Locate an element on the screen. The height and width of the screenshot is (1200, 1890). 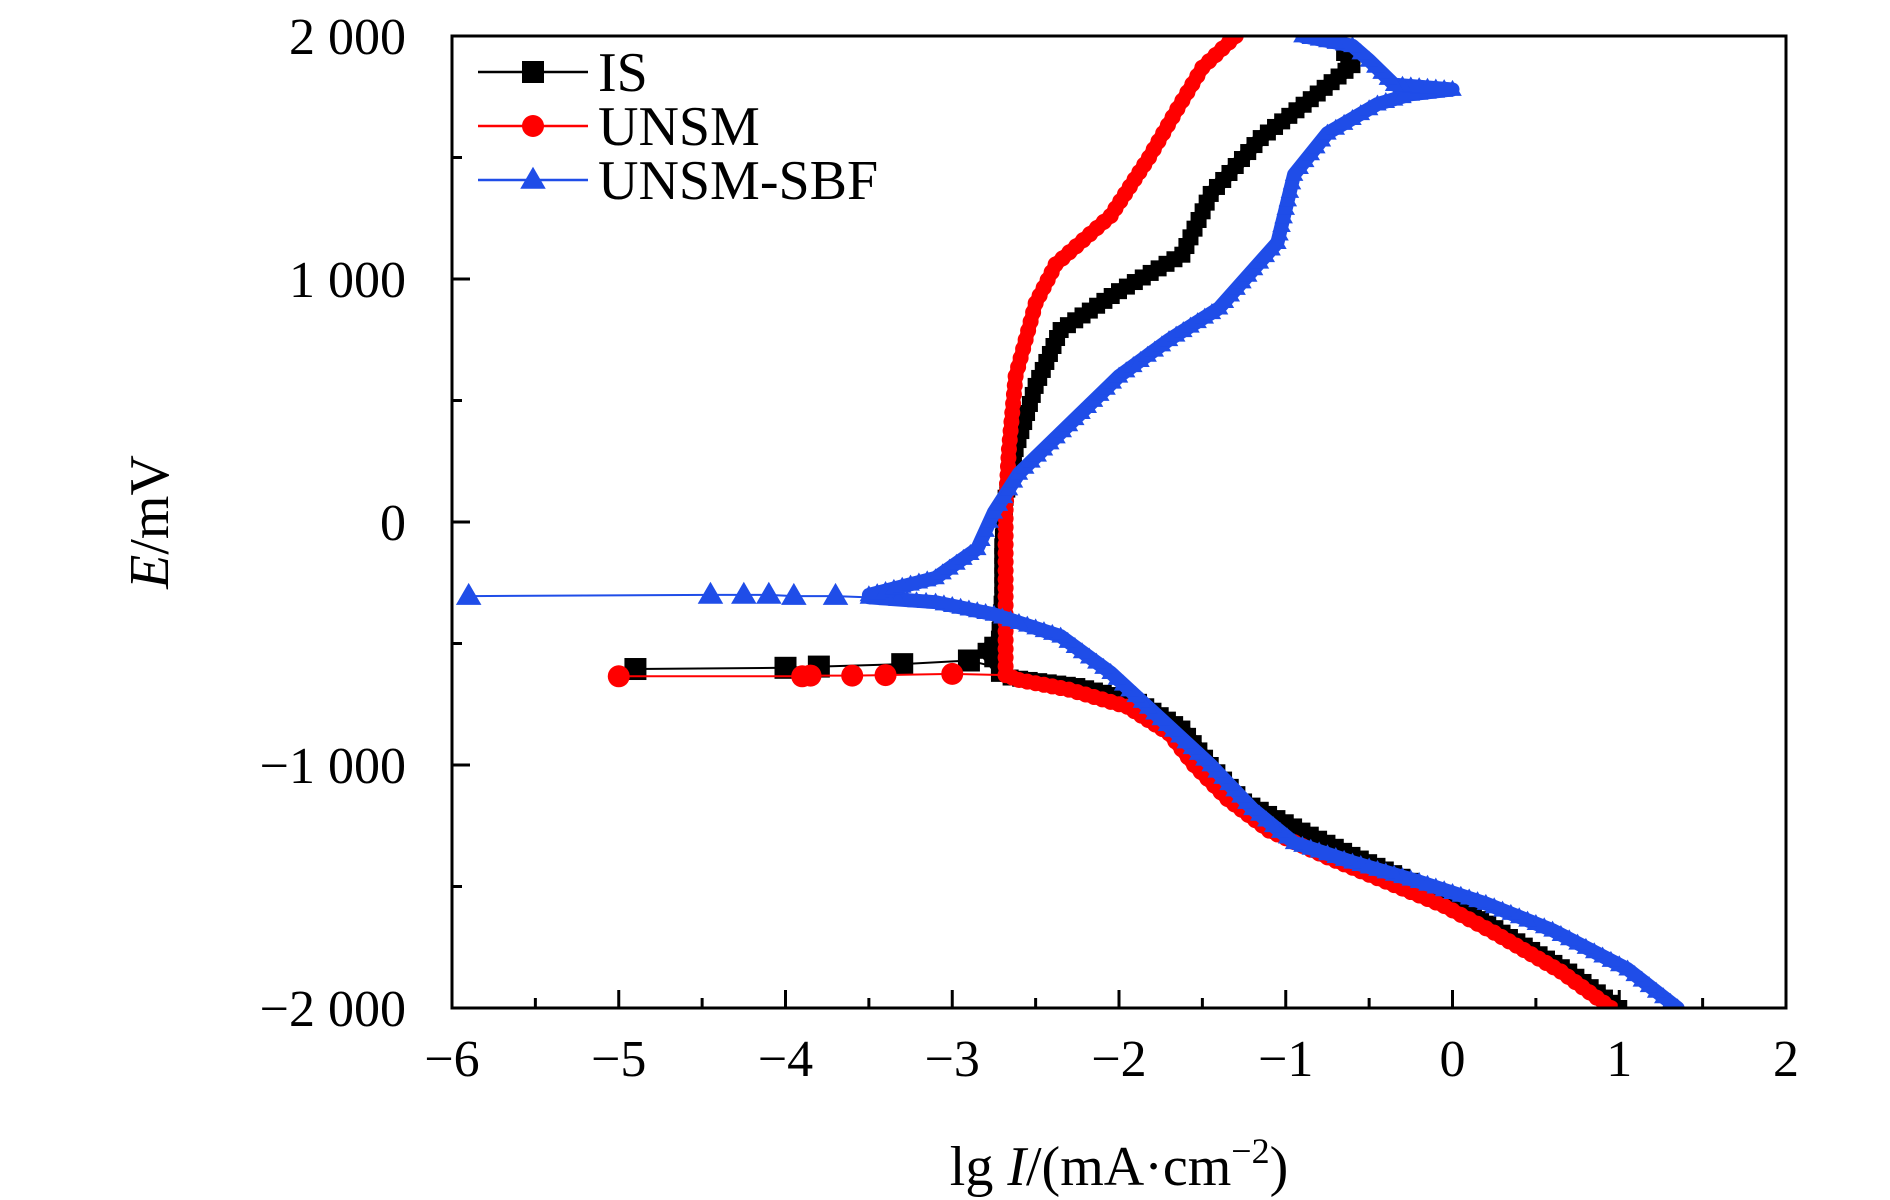
legend-item-unsm: UNSM is located at coordinates (619, 127).